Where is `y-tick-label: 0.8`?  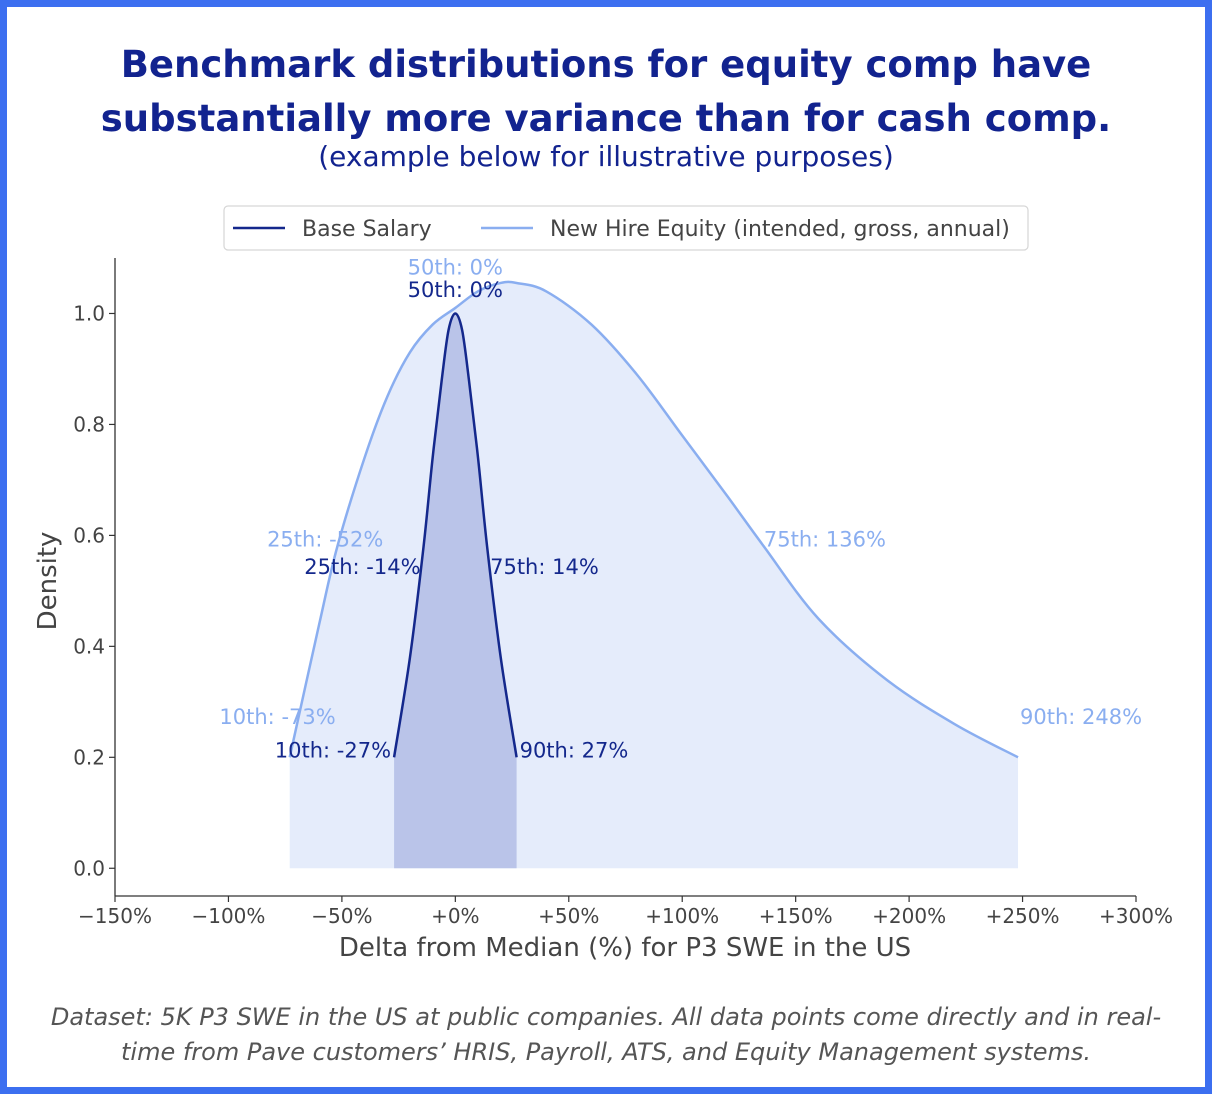
y-tick-label: 0.8 is located at coordinates (89, 424).